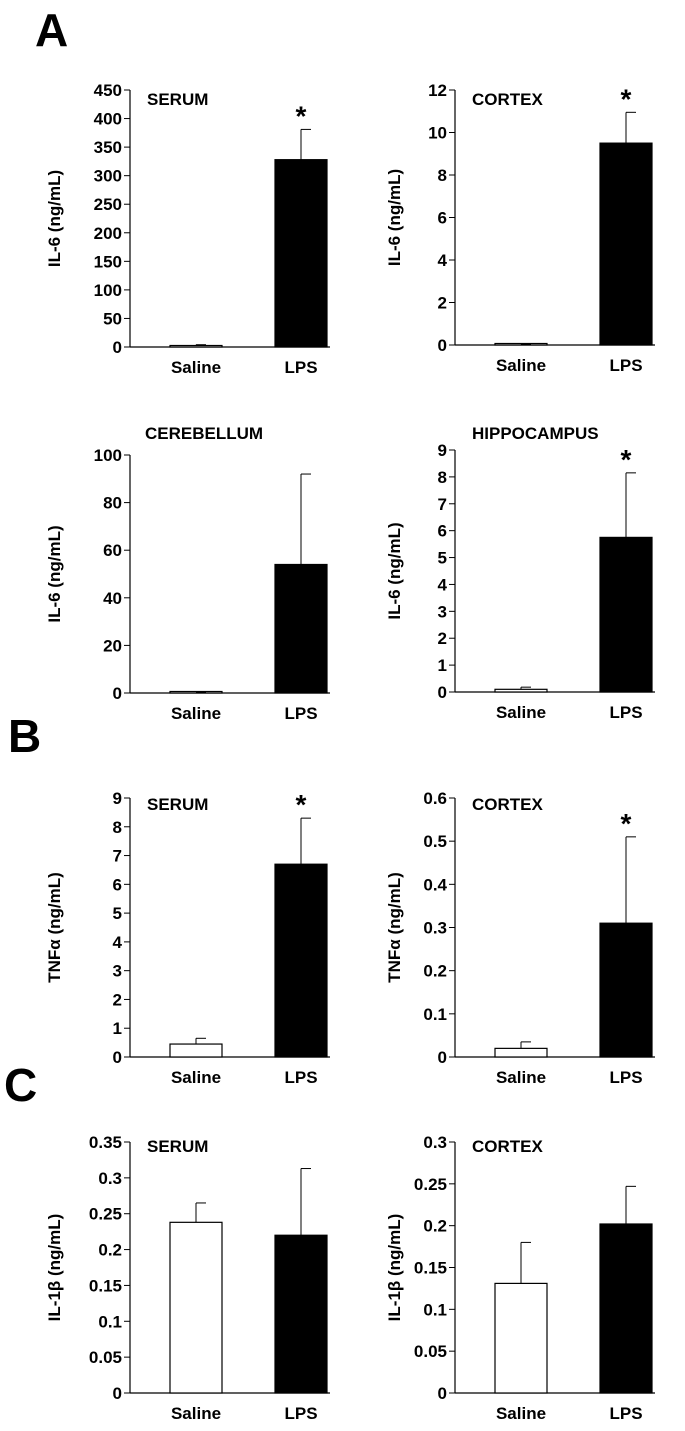 This screenshot has width=685, height=1431. Describe the element at coordinates (187, 938) in the screenshot. I see `chart-4: 0 1 2 3 4 5 6 7 8 9 SERUM TNFα (ng/mL) Saline LPS *` at that location.